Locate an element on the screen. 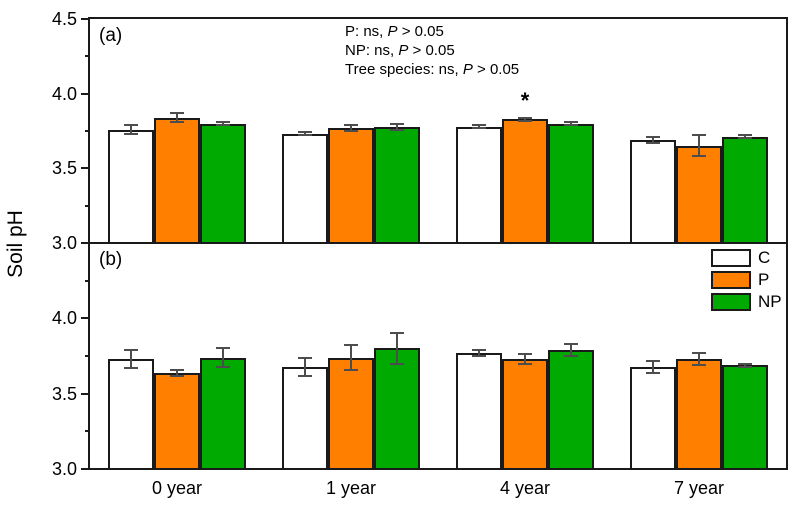 The height and width of the screenshot is (511, 800). x-category-label: 1 year is located at coordinates (351, 488).